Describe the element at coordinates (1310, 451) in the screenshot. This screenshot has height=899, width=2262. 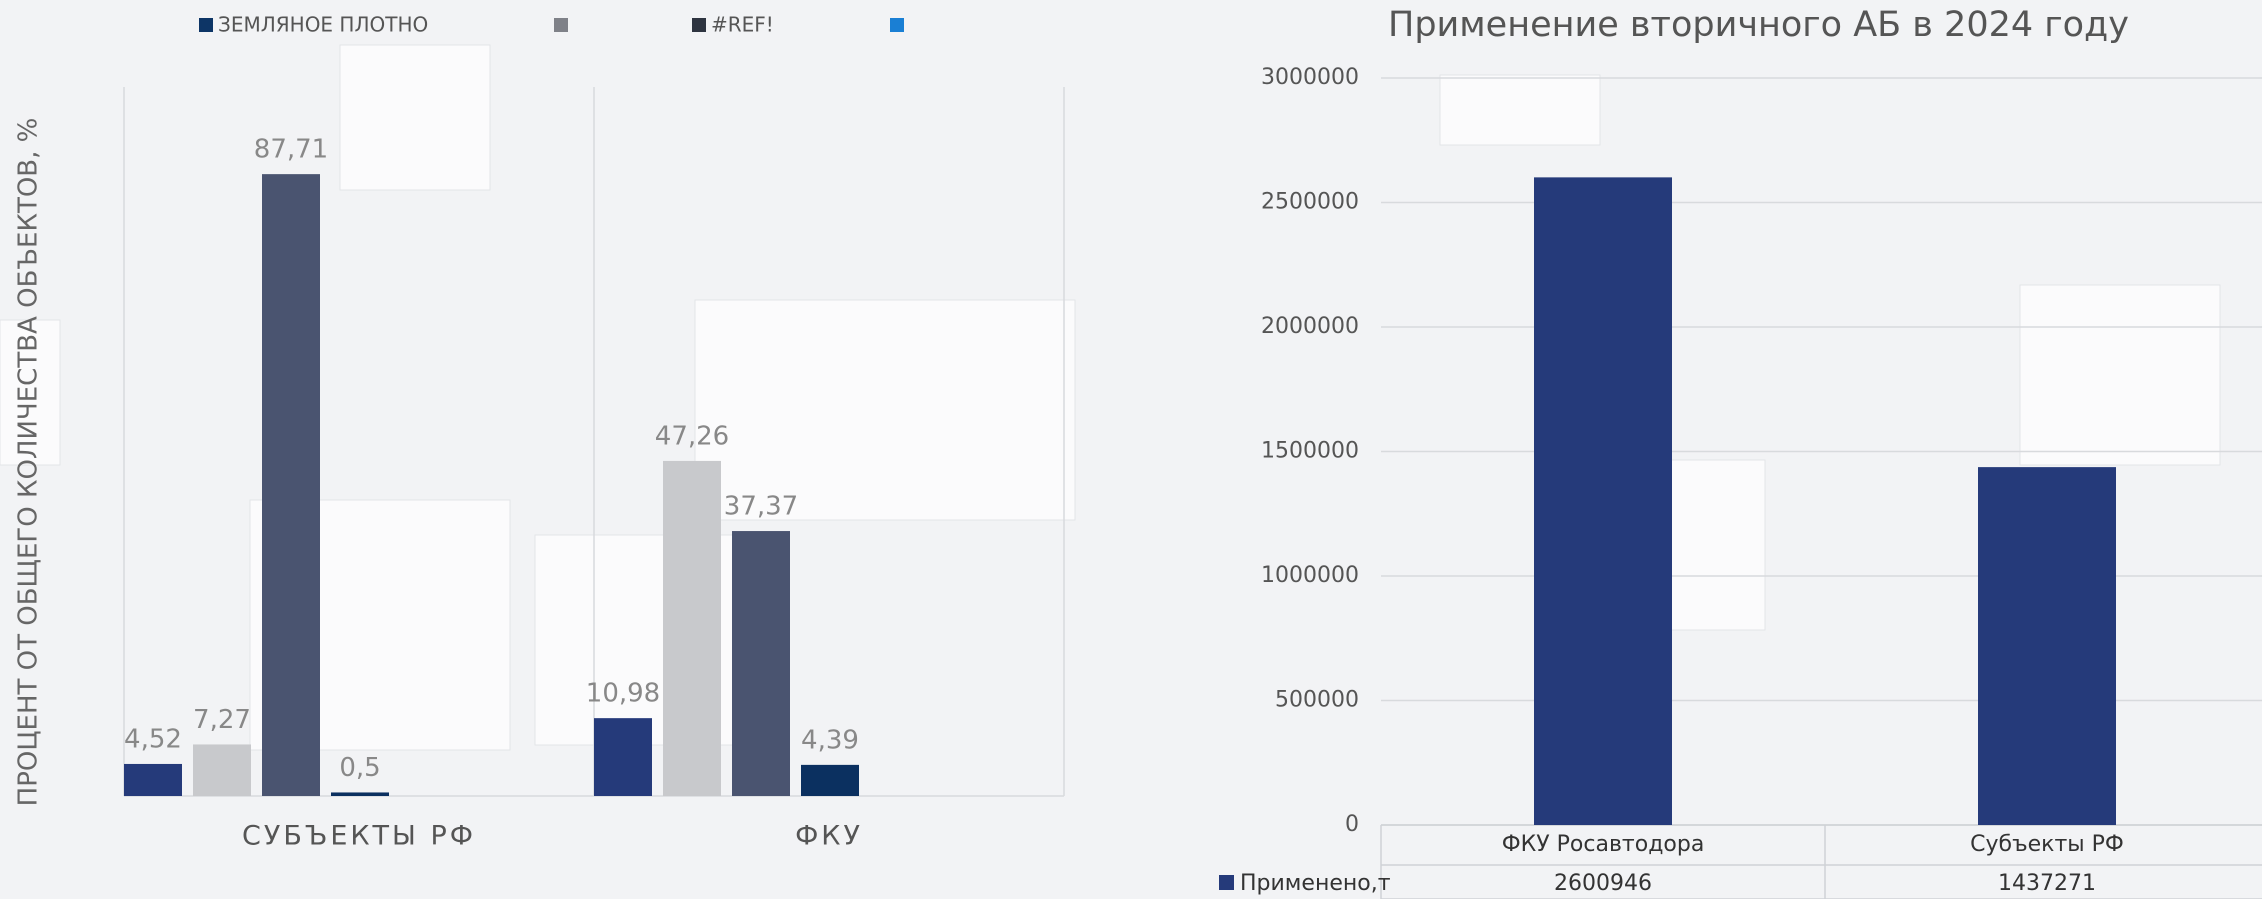
I see `y-tick-label: 1500000` at that location.